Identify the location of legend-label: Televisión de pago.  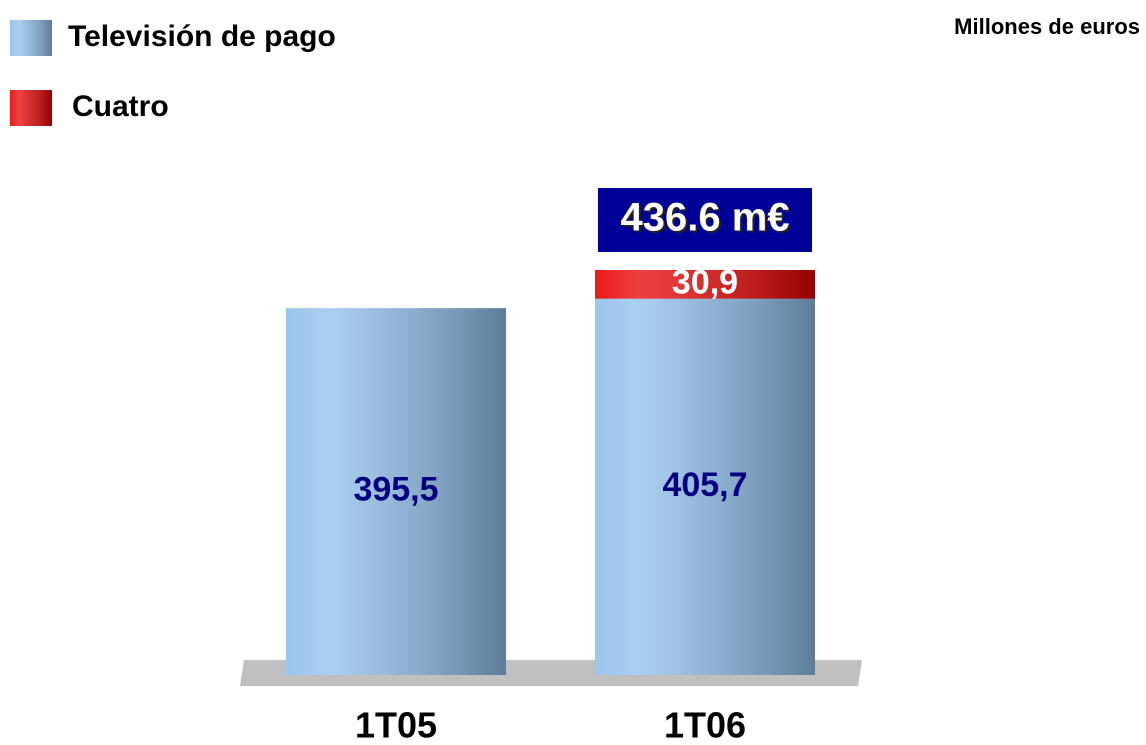
(202, 36).